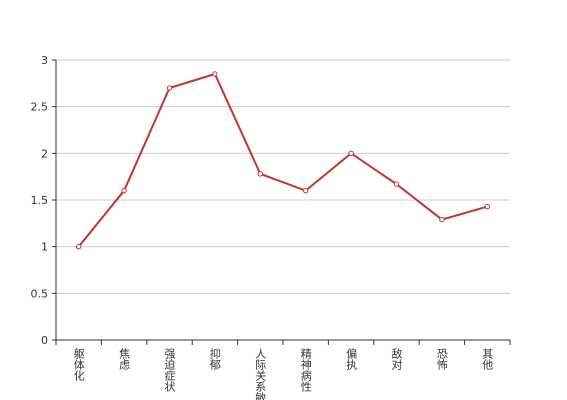  I want to click on x-tick-label: 偏执, so click(351, 359).